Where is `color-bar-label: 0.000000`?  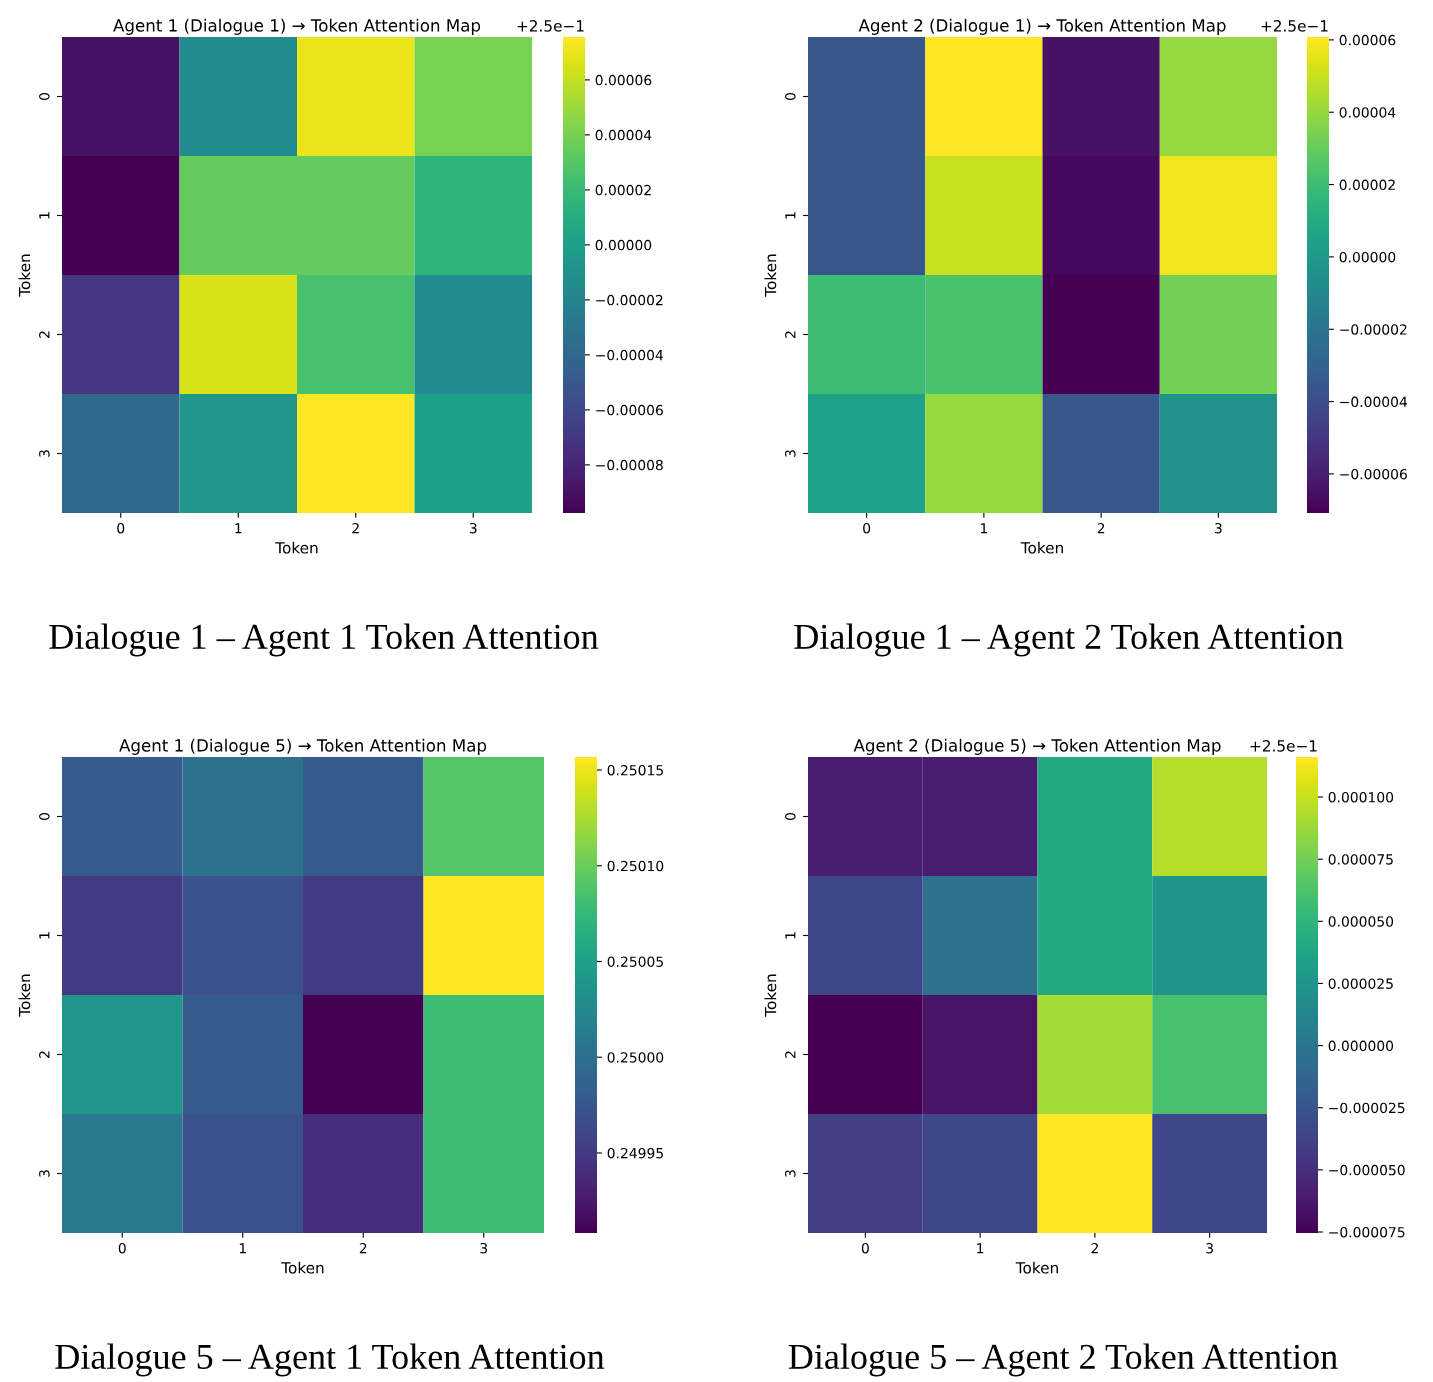
color-bar-label: 0.000000 is located at coordinates (1361, 1046).